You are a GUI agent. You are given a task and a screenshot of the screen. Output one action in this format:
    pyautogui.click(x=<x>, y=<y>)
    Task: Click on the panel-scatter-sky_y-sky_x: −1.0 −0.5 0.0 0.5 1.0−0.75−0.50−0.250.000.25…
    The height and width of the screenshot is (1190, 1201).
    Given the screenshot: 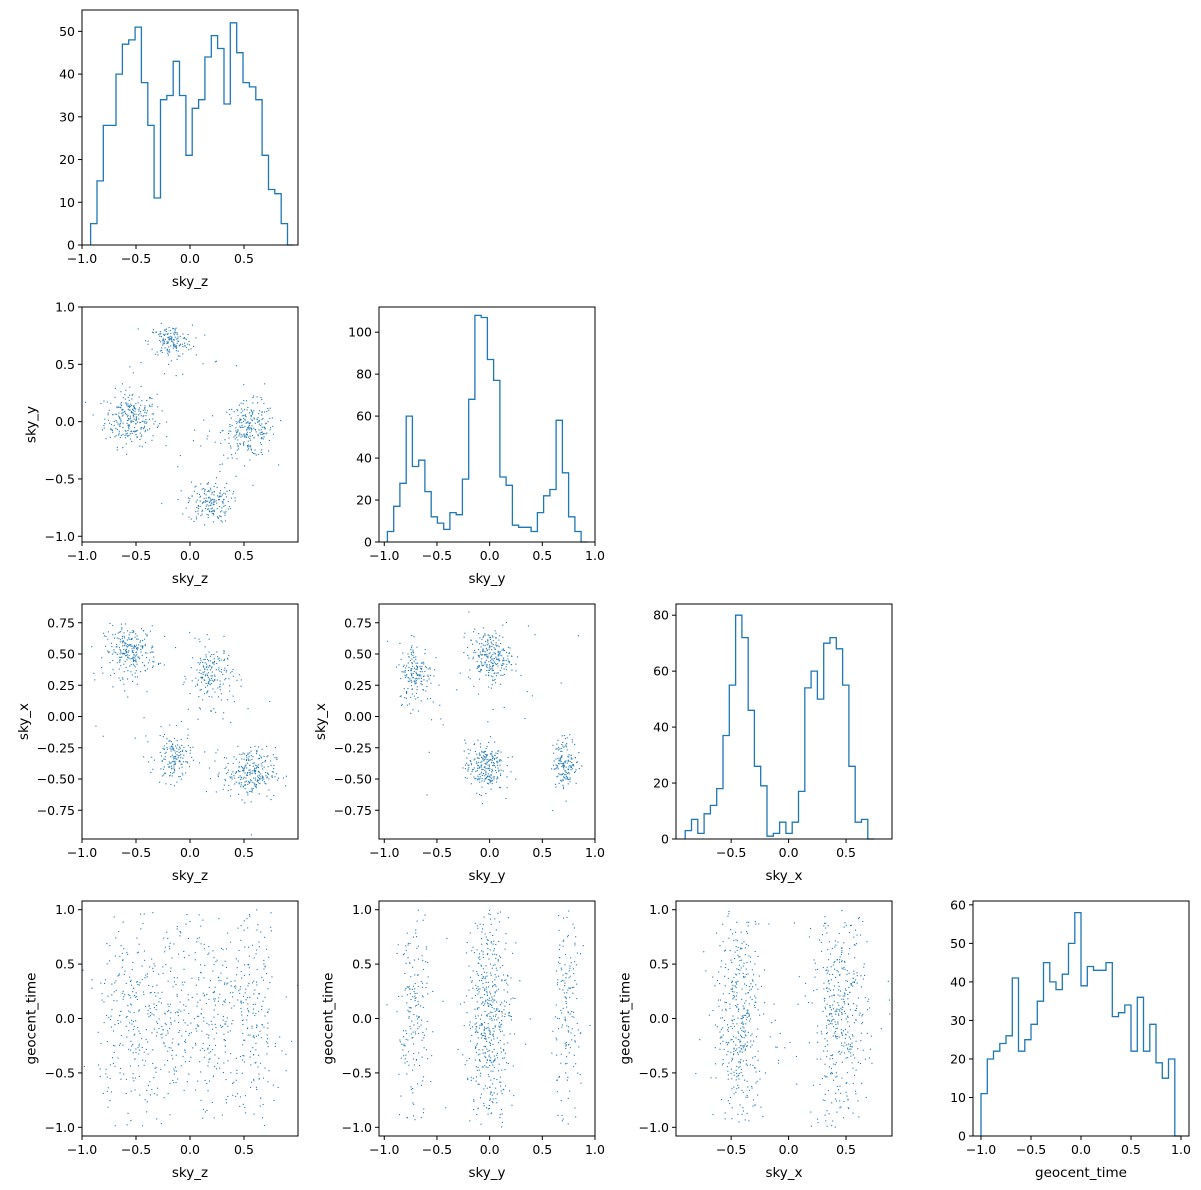 What is the action you would take?
    pyautogui.click(x=459, y=743)
    